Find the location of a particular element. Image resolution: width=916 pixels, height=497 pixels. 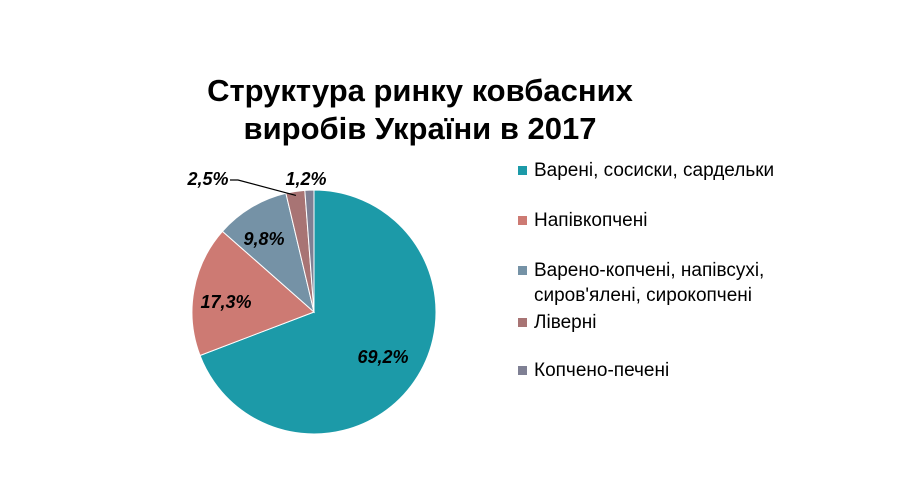

legend-label-4: Ліверні is located at coordinates (565, 322).